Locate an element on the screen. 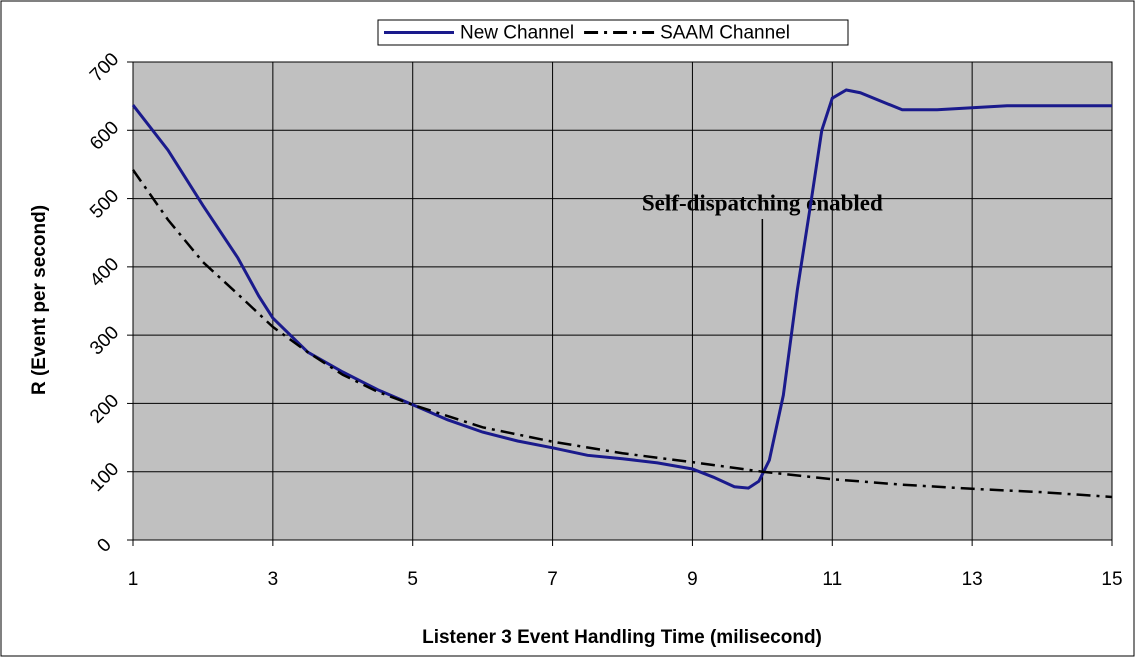 This screenshot has height=657, width=1135. x-tick-label: 13 is located at coordinates (972, 579).